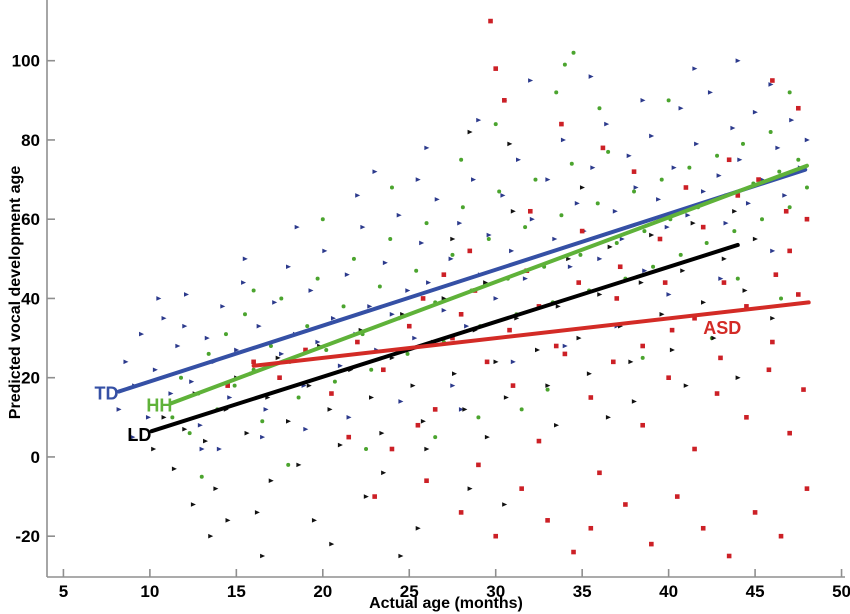 The image size is (850, 614). I want to click on series-label-ASD: ASD, so click(722, 328).